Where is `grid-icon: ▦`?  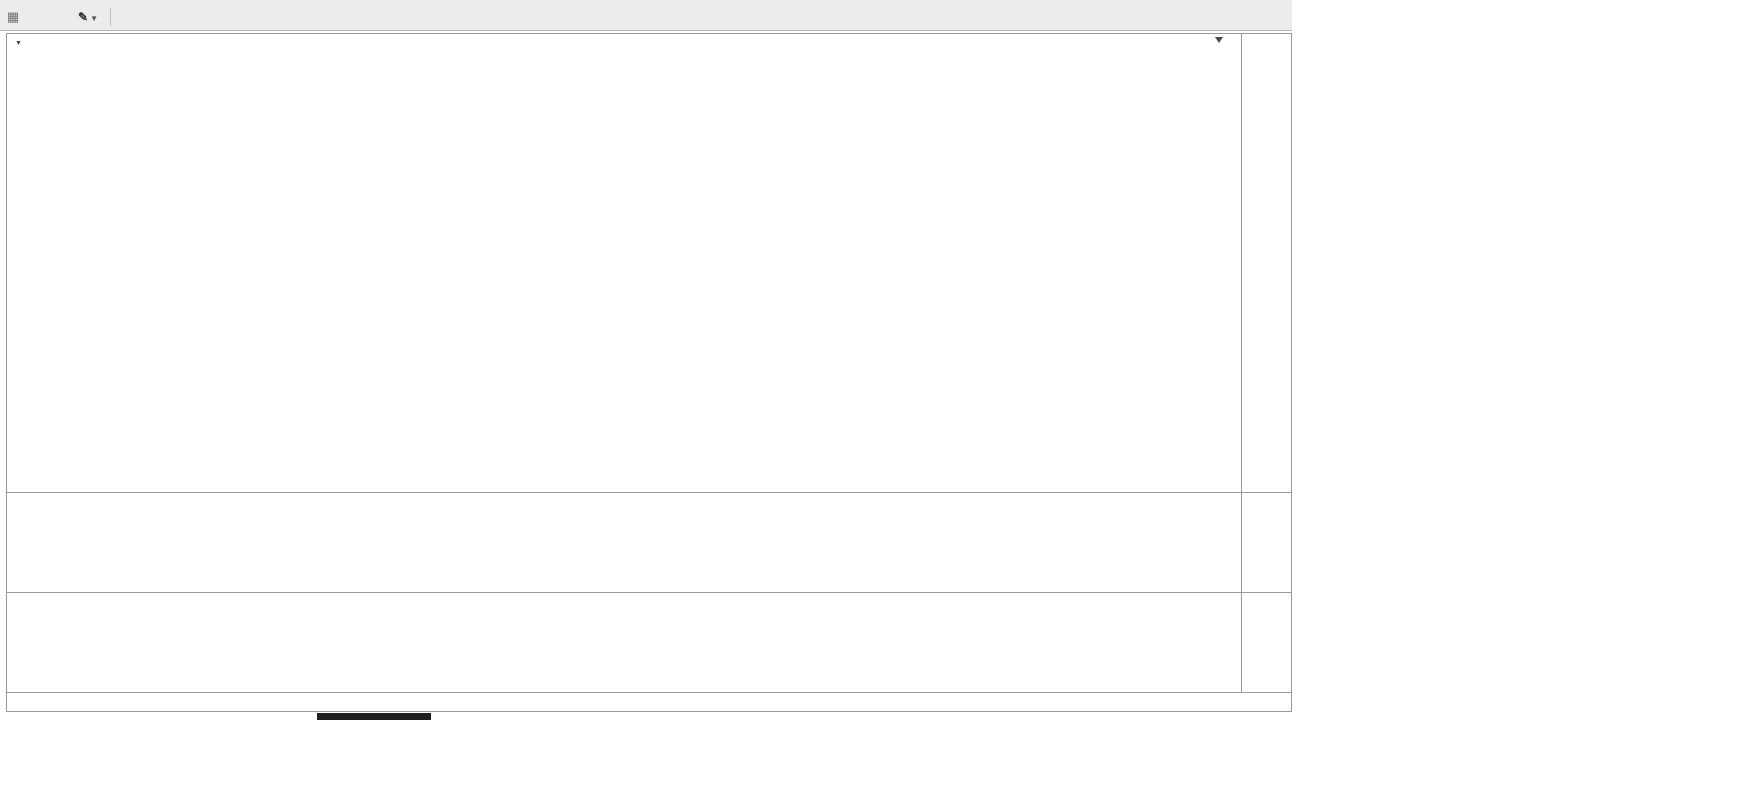
grid-icon: ▦ is located at coordinates (13, 16).